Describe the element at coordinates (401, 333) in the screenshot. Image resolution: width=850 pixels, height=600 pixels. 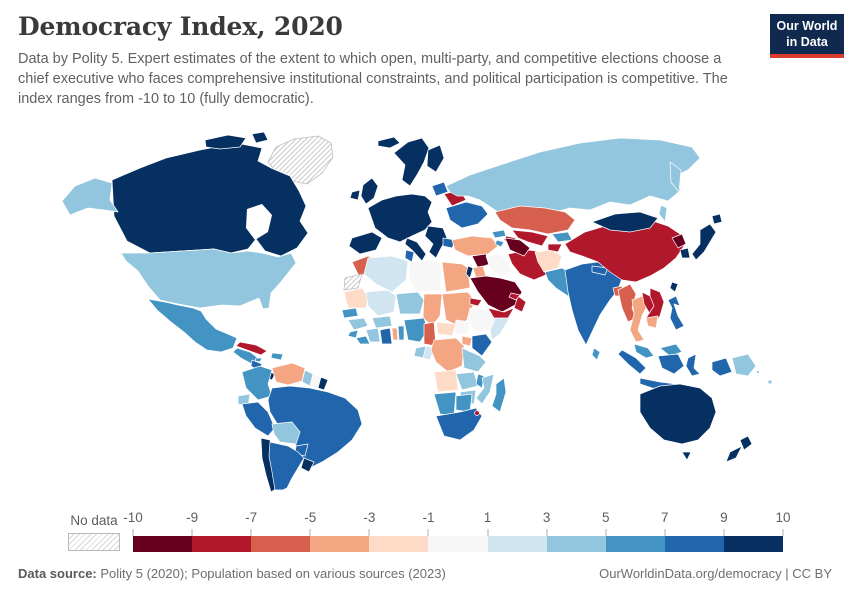
I see `map-region-benin` at that location.